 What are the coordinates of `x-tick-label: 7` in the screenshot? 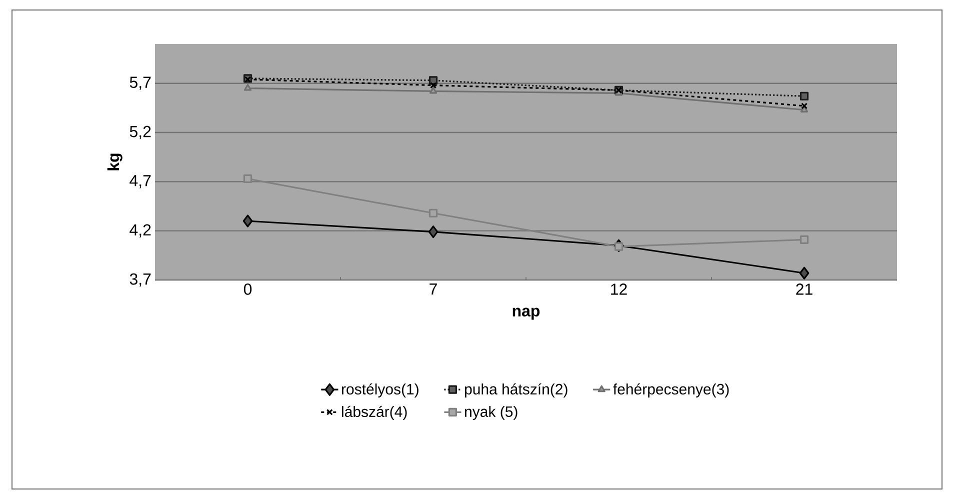 It's located at (433, 289).